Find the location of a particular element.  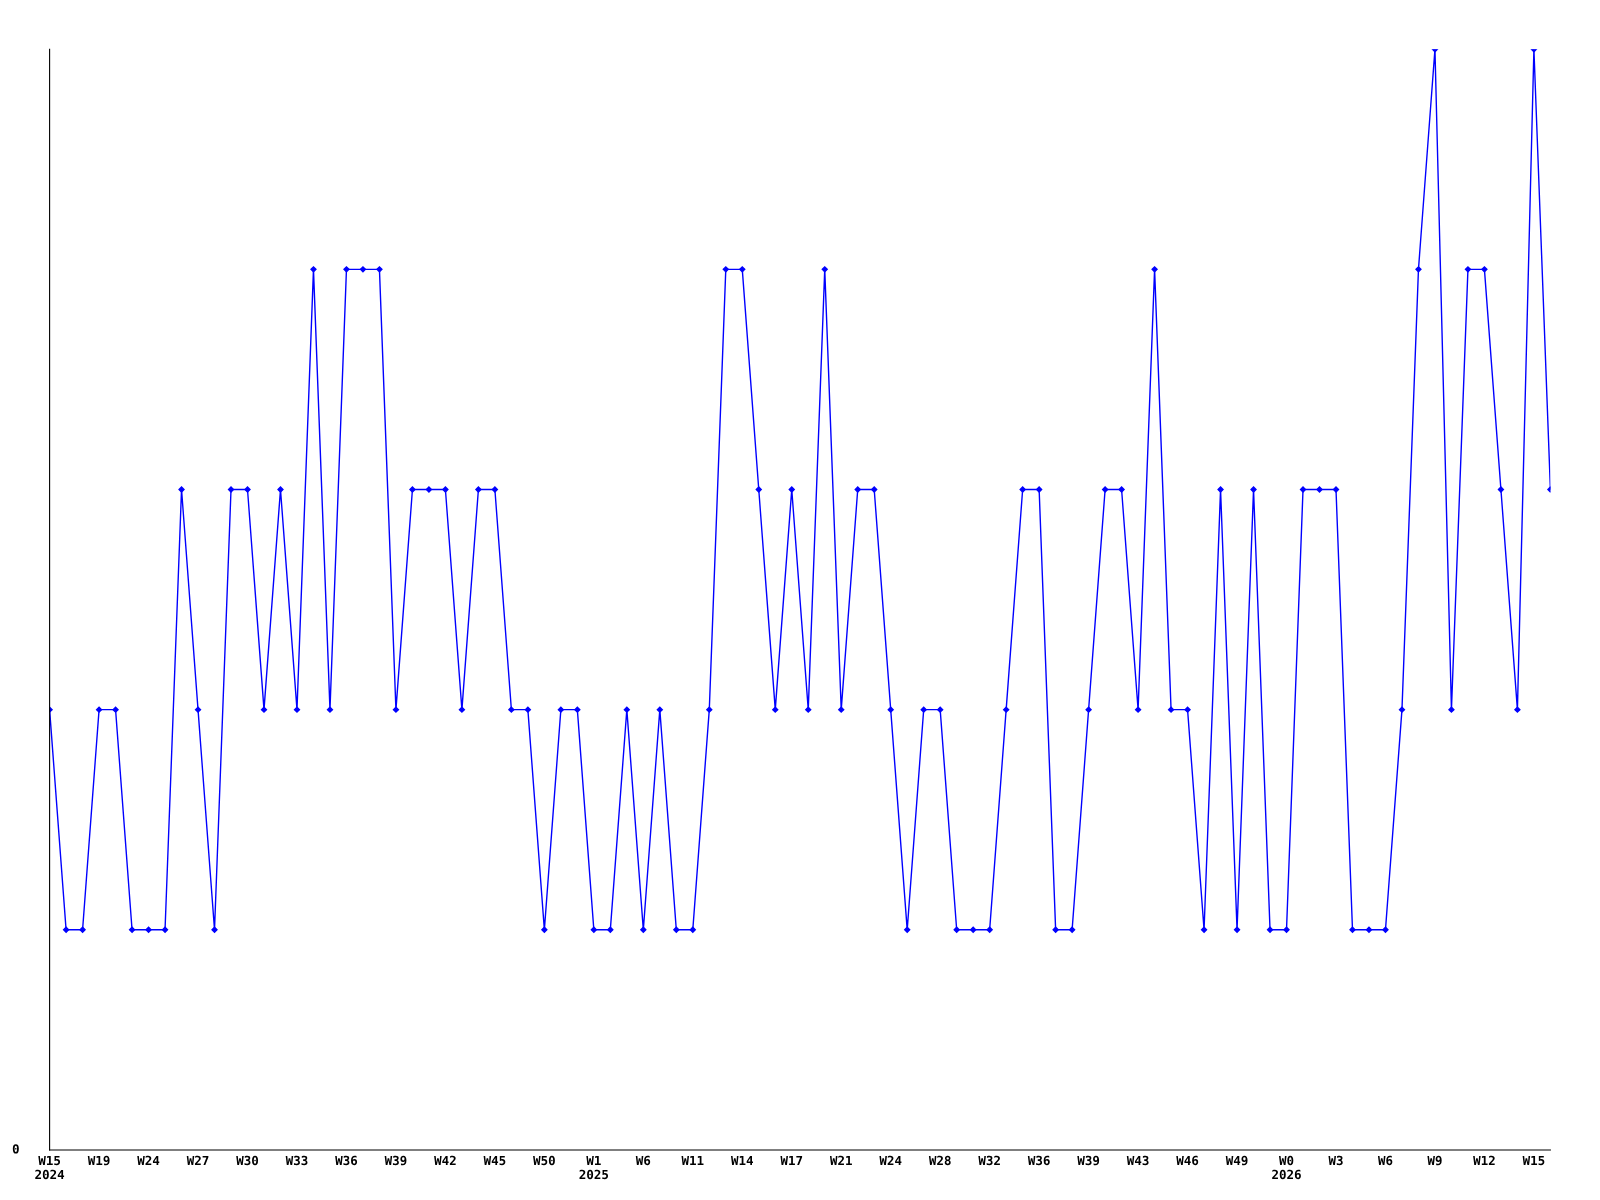

x-tick-label: W28 is located at coordinates (939, 1160).